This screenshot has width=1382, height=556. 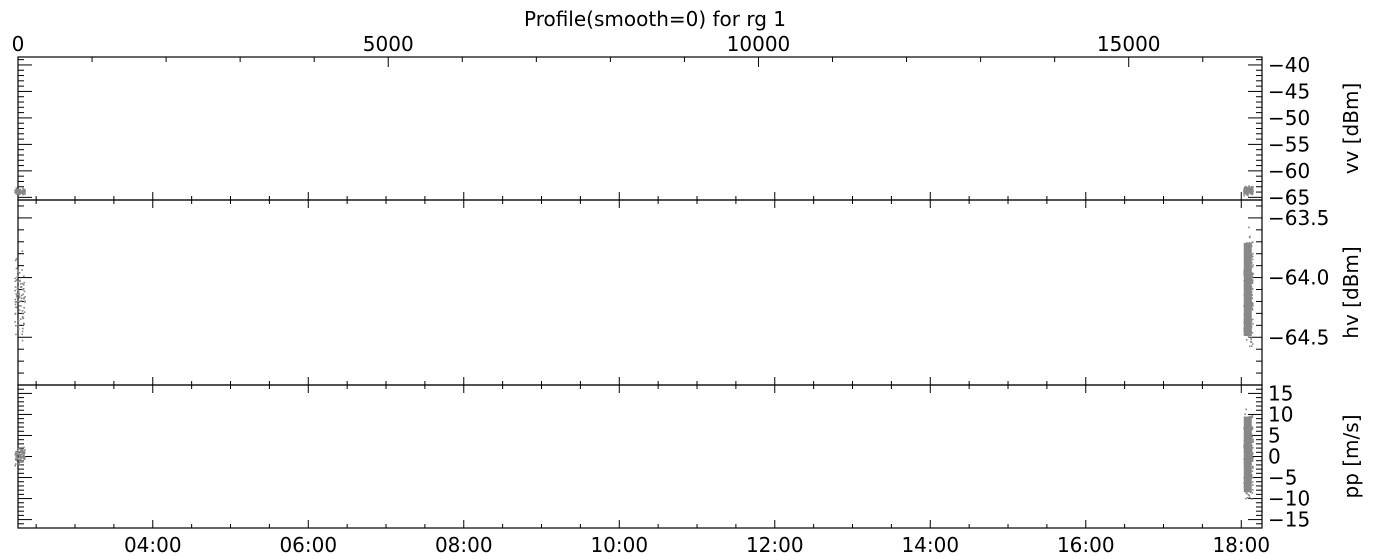 What do you see at coordinates (1351, 129) in the screenshot?
I see `y-axis-label: vv [dBm]` at bounding box center [1351, 129].